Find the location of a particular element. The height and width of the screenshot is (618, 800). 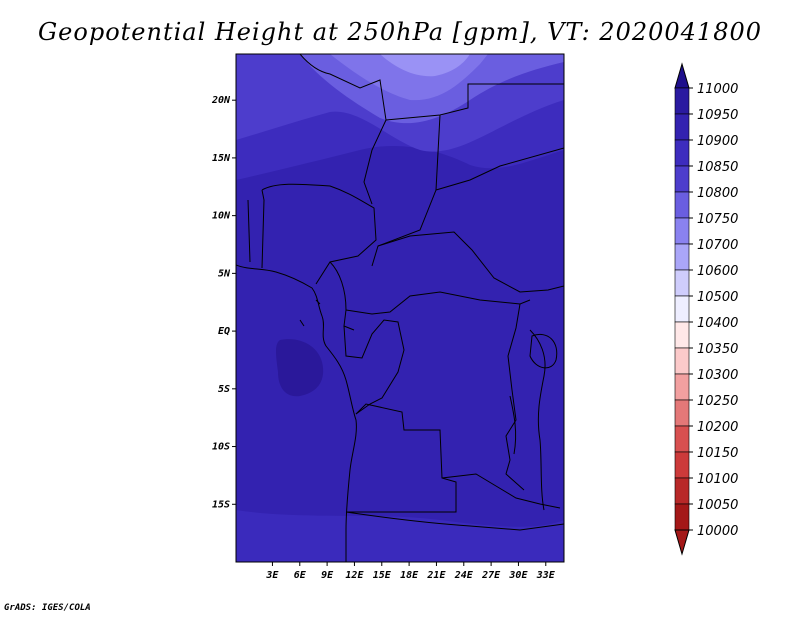

lake-tanganyika is located at coordinates (513, 425).